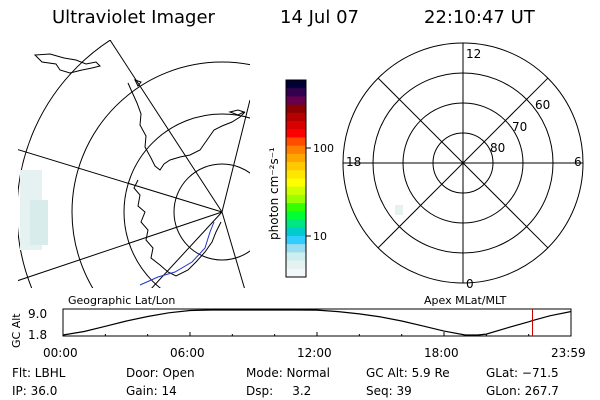 The height and width of the screenshot is (400, 600). Describe the element at coordinates (465, 300) in the screenshot. I see `mlt-panel-caption: Apex MLat/MLT` at that location.